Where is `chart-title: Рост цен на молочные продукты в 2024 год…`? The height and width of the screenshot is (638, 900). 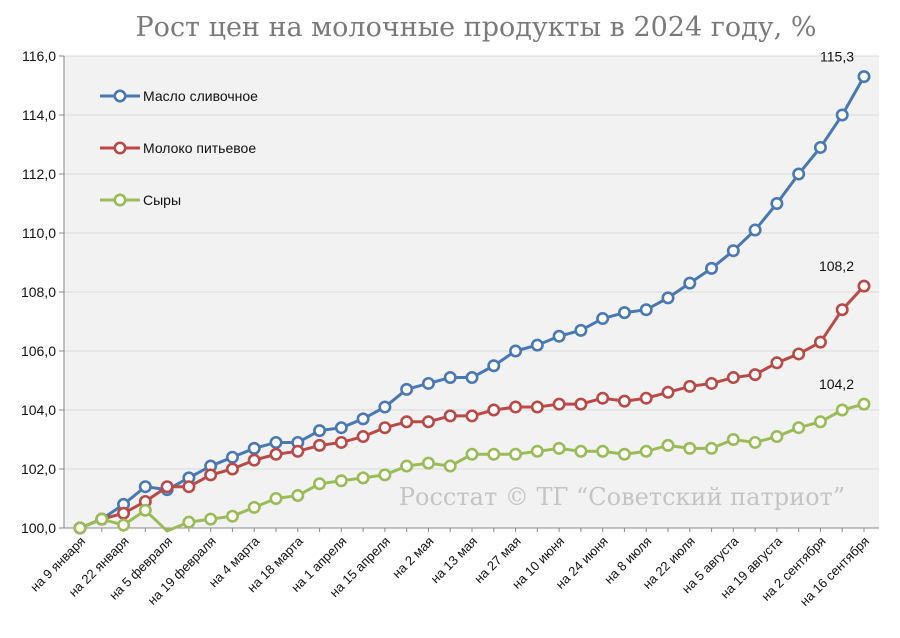 chart-title: Рост цен на молочные продукты в 2024 год… is located at coordinates (476, 27).